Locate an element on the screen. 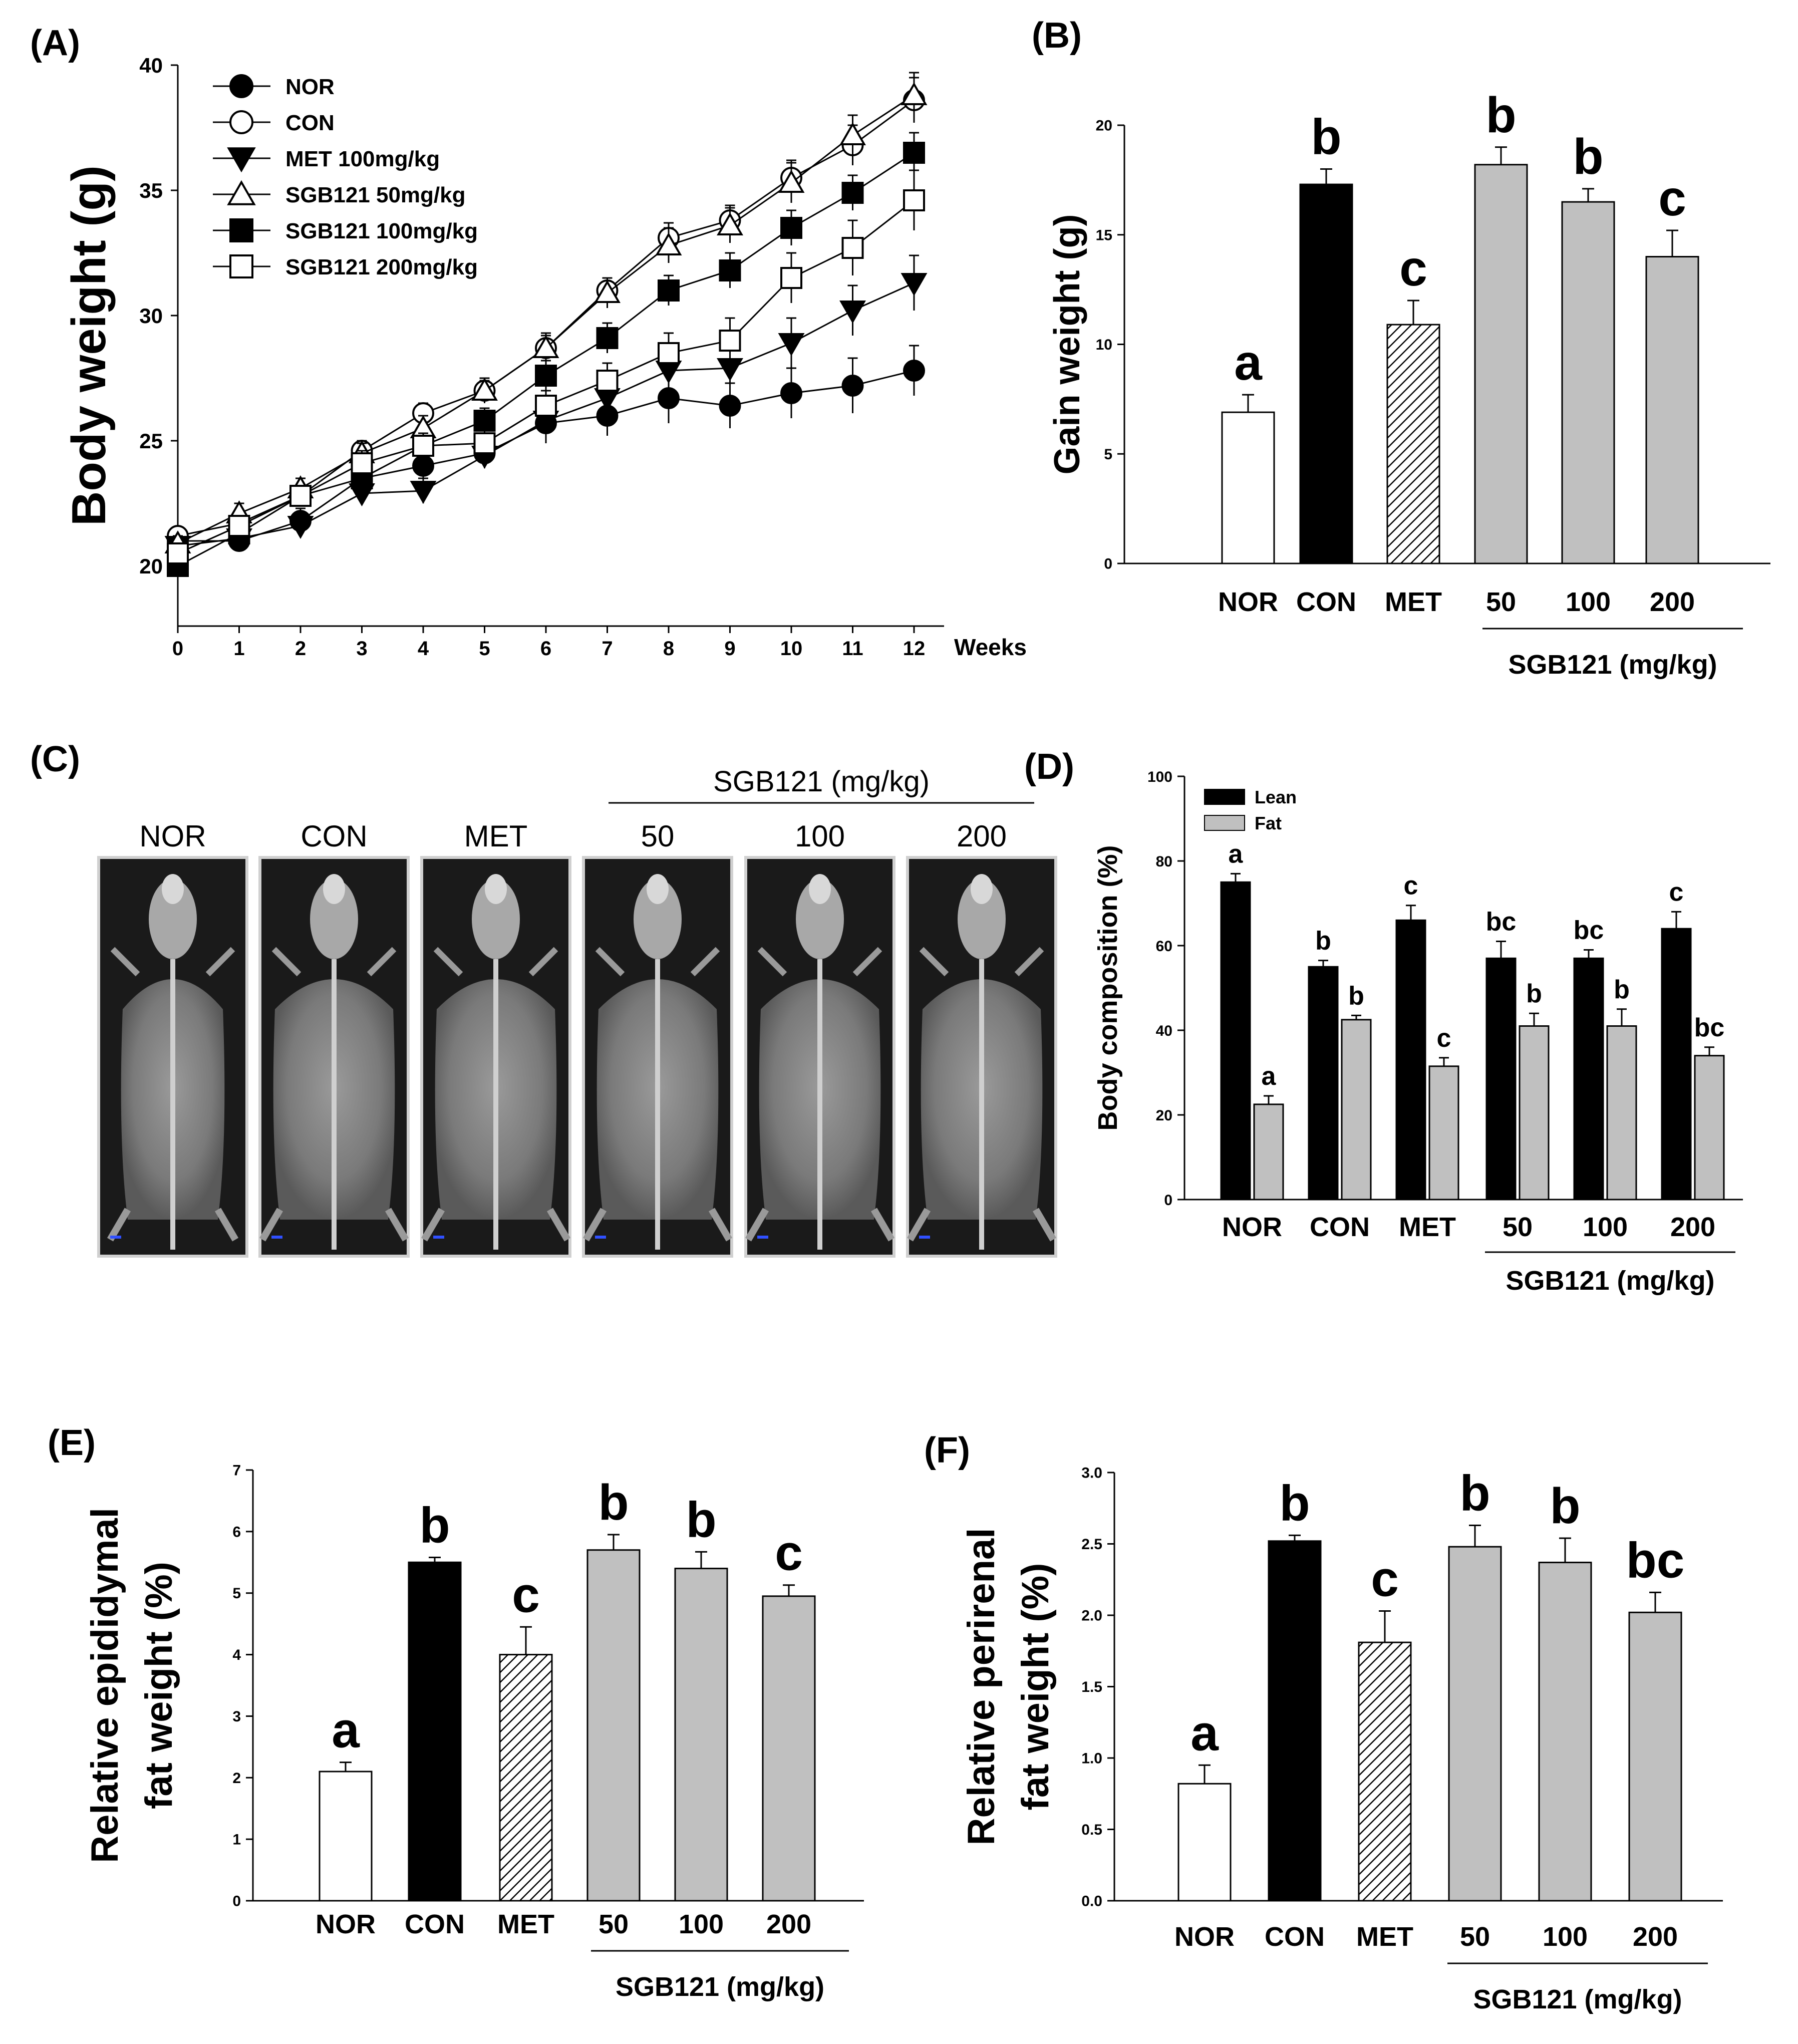 Image resolution: width=1798 pixels, height=2044 pixels. legend-label: Fat is located at coordinates (1268, 823).